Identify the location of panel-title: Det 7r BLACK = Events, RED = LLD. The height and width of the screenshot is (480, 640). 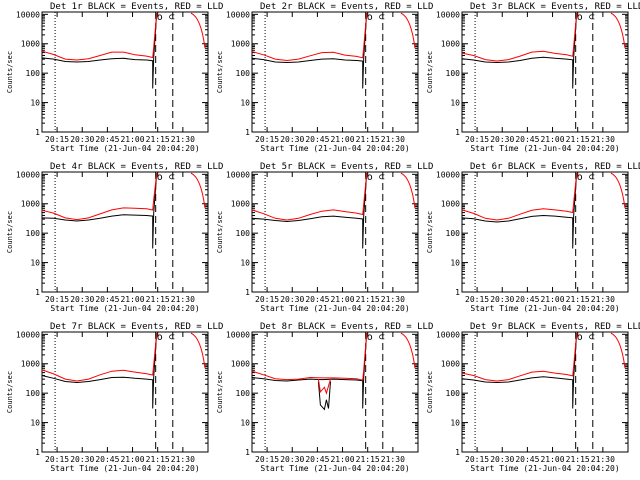
(136, 327).